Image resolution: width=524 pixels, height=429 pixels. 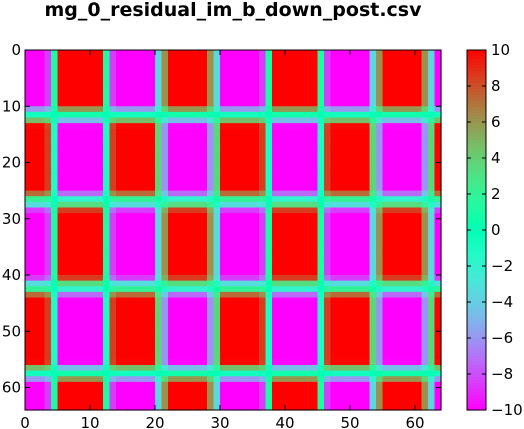 What do you see at coordinates (502, 338) in the screenshot?
I see `colorbar-tick-label: −6` at bounding box center [502, 338].